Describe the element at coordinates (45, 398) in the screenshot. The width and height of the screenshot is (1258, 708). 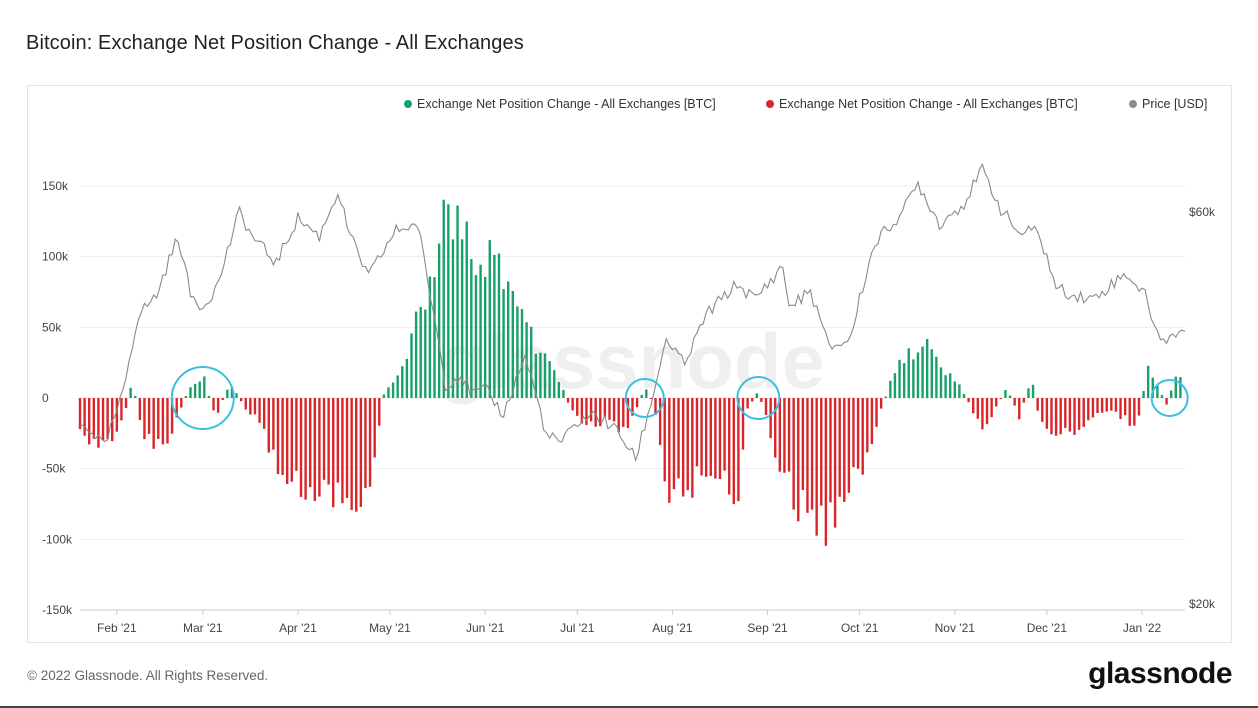
I see `y-tick-label: 0` at that location.